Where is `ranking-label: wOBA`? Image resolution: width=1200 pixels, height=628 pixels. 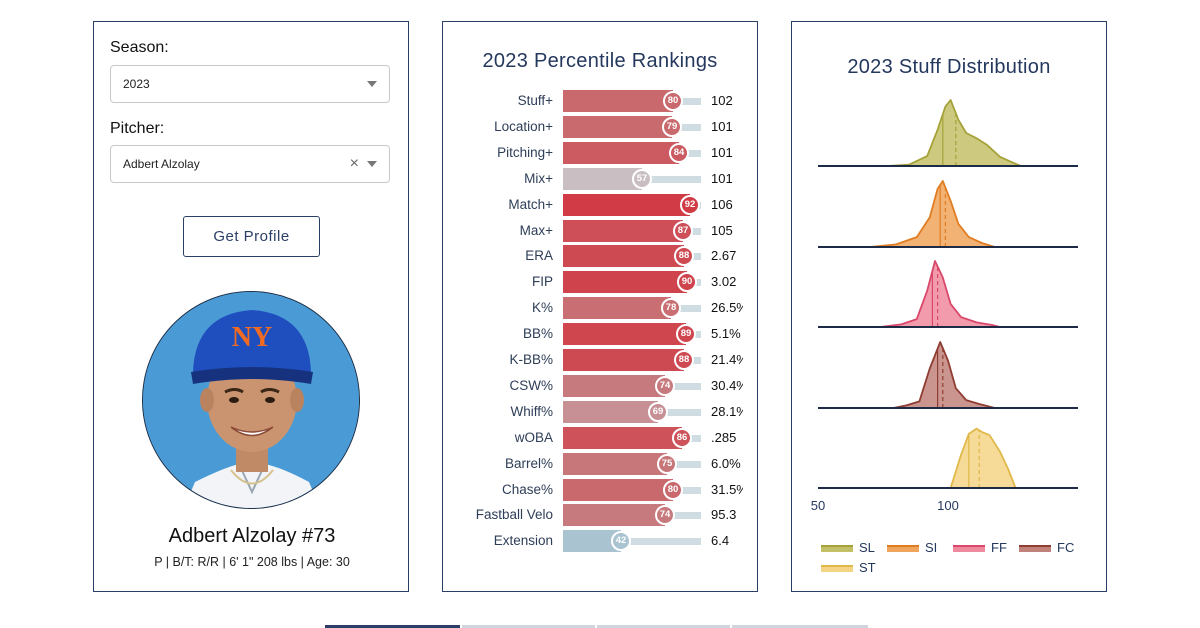
ranking-label: wOBA is located at coordinates (533, 437).